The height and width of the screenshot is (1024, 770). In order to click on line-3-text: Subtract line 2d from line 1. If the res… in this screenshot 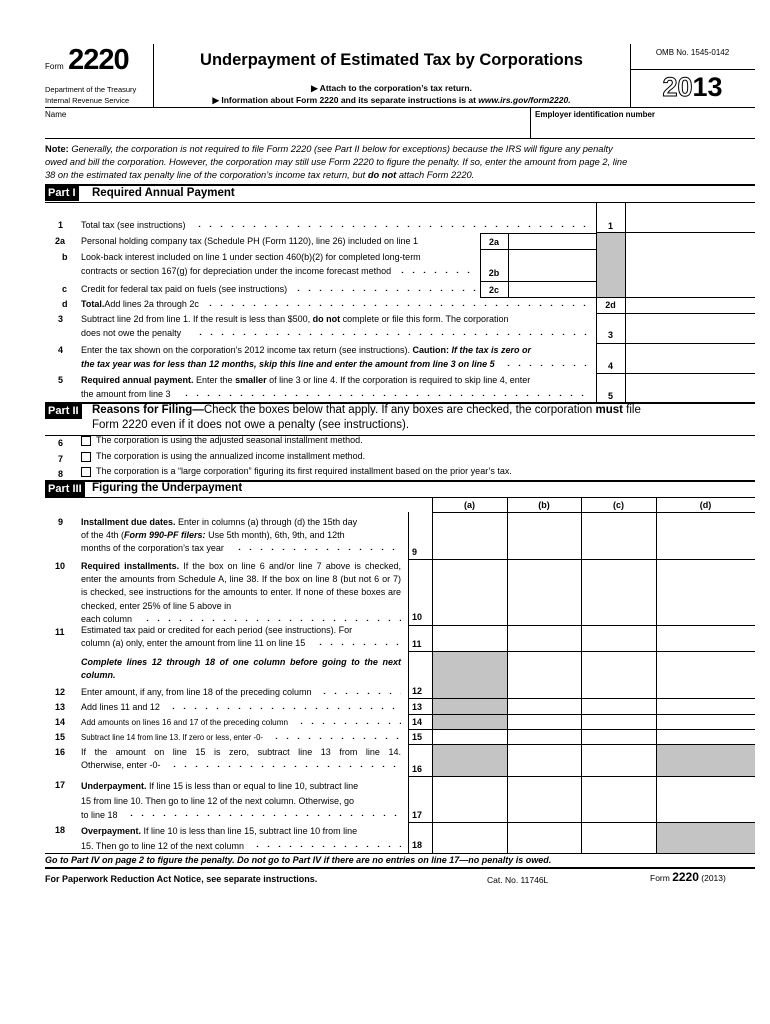, I will do `click(197, 319)`.